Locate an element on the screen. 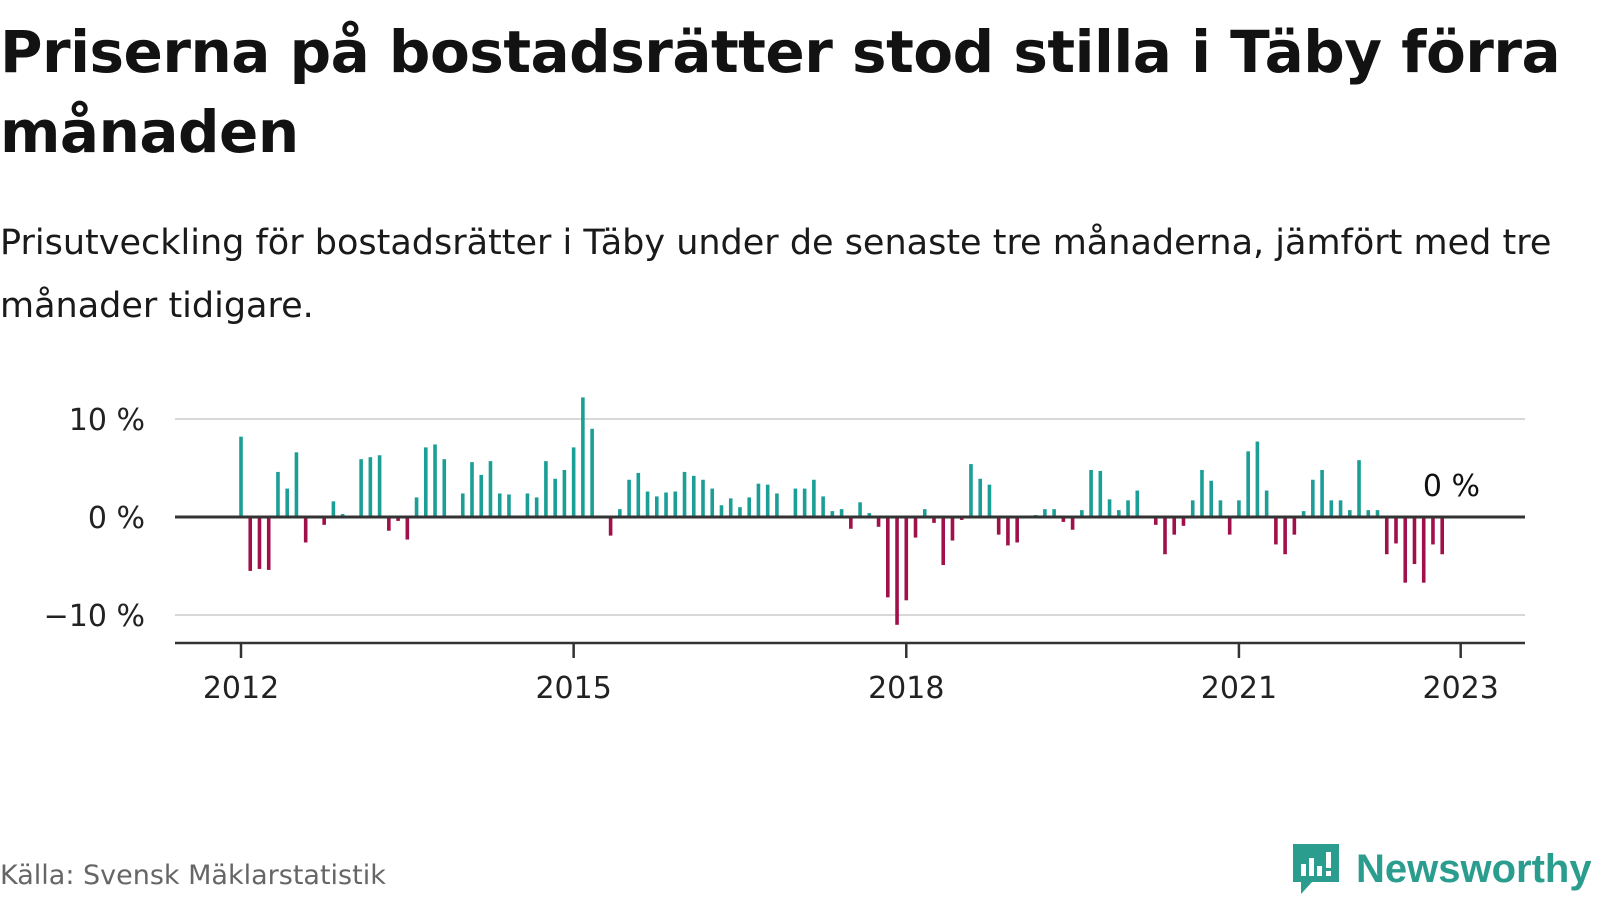 The image size is (1600, 900). source-note: Källa: Svensk Mäklarstatistik is located at coordinates (193, 875).